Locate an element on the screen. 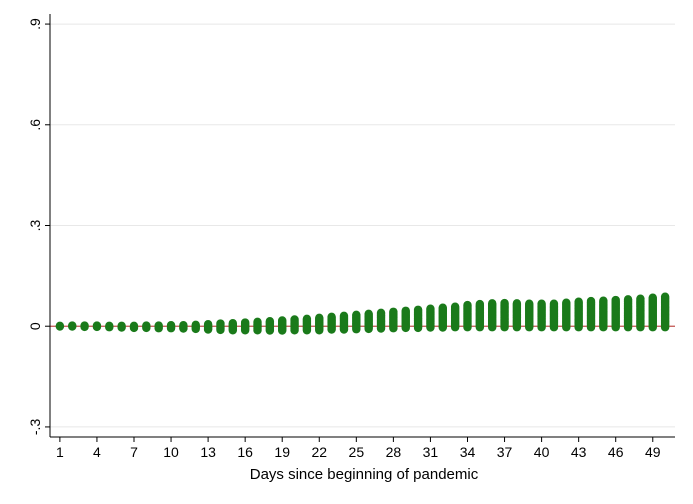  x-tick-label: 40 is located at coordinates (542, 452).